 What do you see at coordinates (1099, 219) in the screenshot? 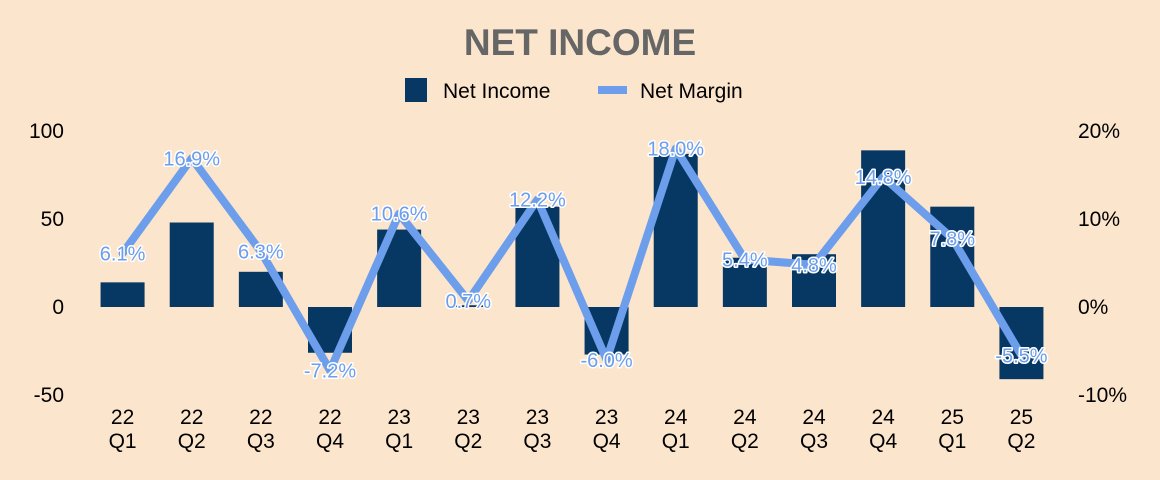
I see `right-tick-label: 10%` at bounding box center [1099, 219].